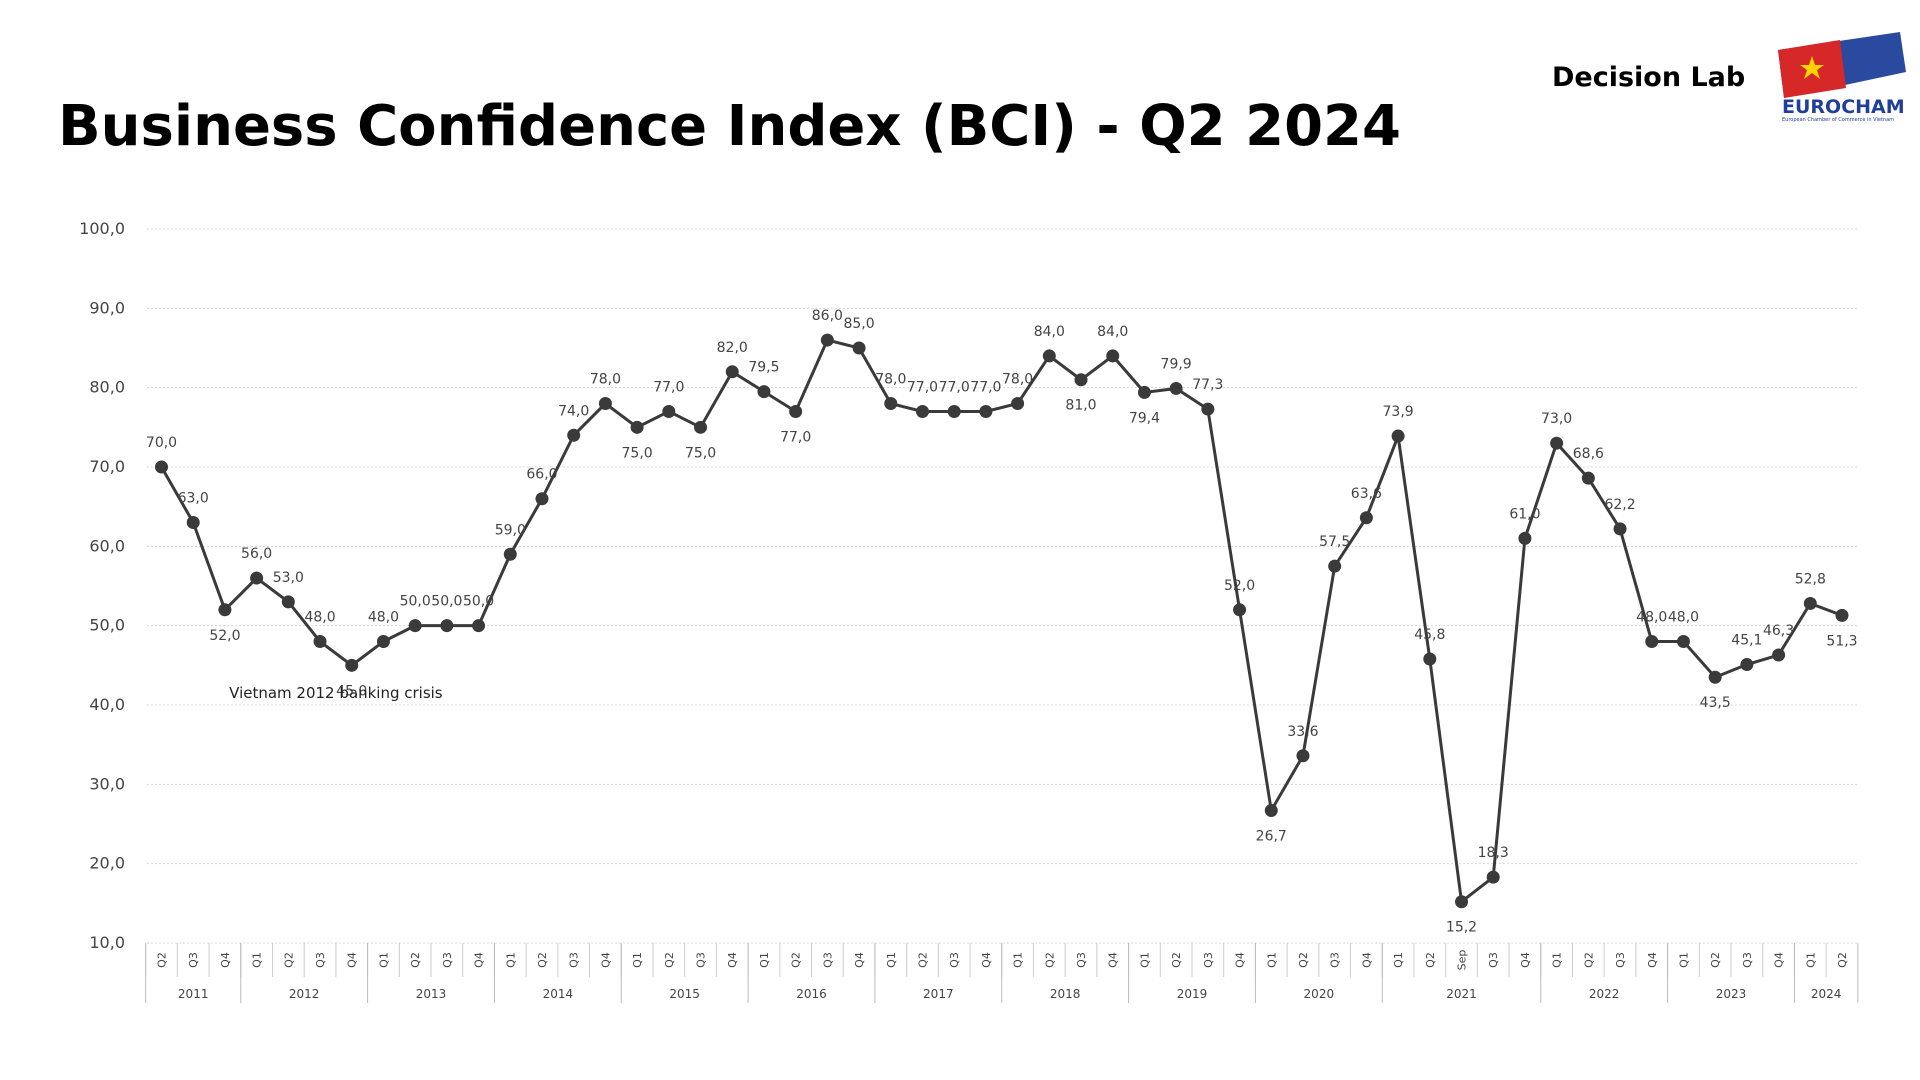 This screenshot has height=1080, width=1920. What do you see at coordinates (1556, 419) in the screenshot?
I see `data-label: 73,0` at bounding box center [1556, 419].